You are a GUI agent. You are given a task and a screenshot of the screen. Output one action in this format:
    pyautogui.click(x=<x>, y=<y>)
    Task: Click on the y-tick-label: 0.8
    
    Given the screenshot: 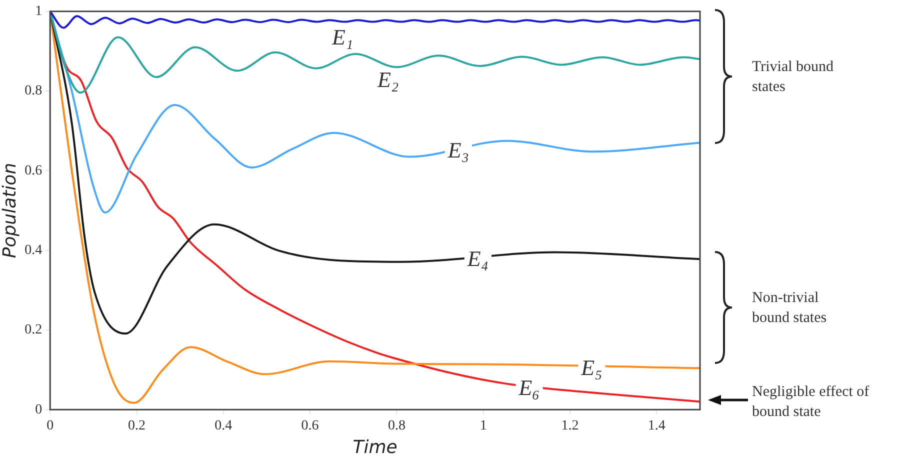 What is the action you would take?
    pyautogui.click(x=33, y=91)
    